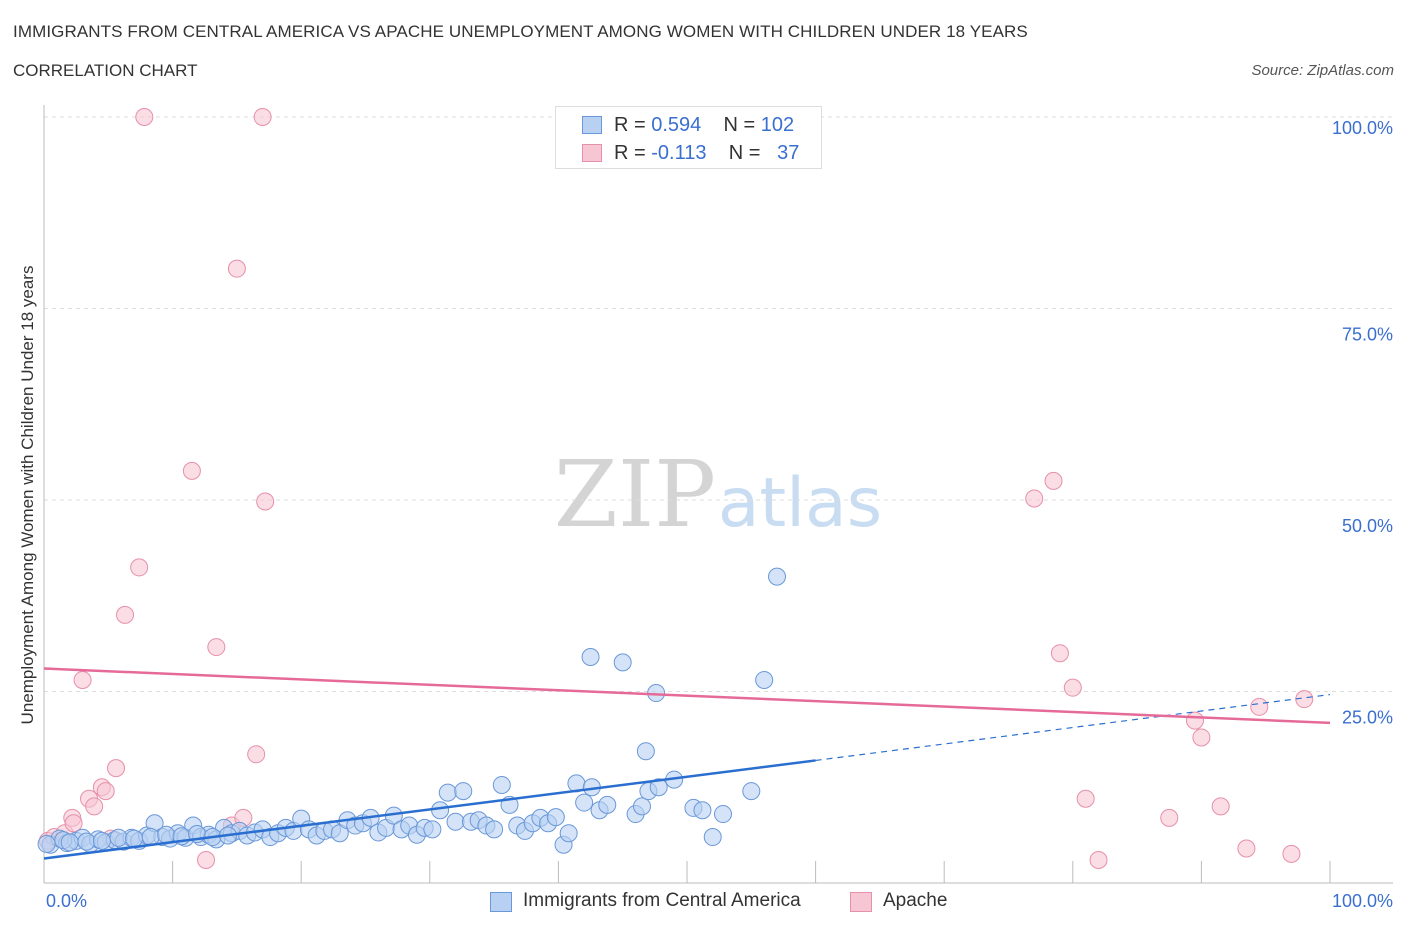 Image resolution: width=1406 pixels, height=930 pixels. What do you see at coordinates (788, 153) in the screenshot?
I see `legend-n-value-series2: 37` at bounding box center [788, 153].